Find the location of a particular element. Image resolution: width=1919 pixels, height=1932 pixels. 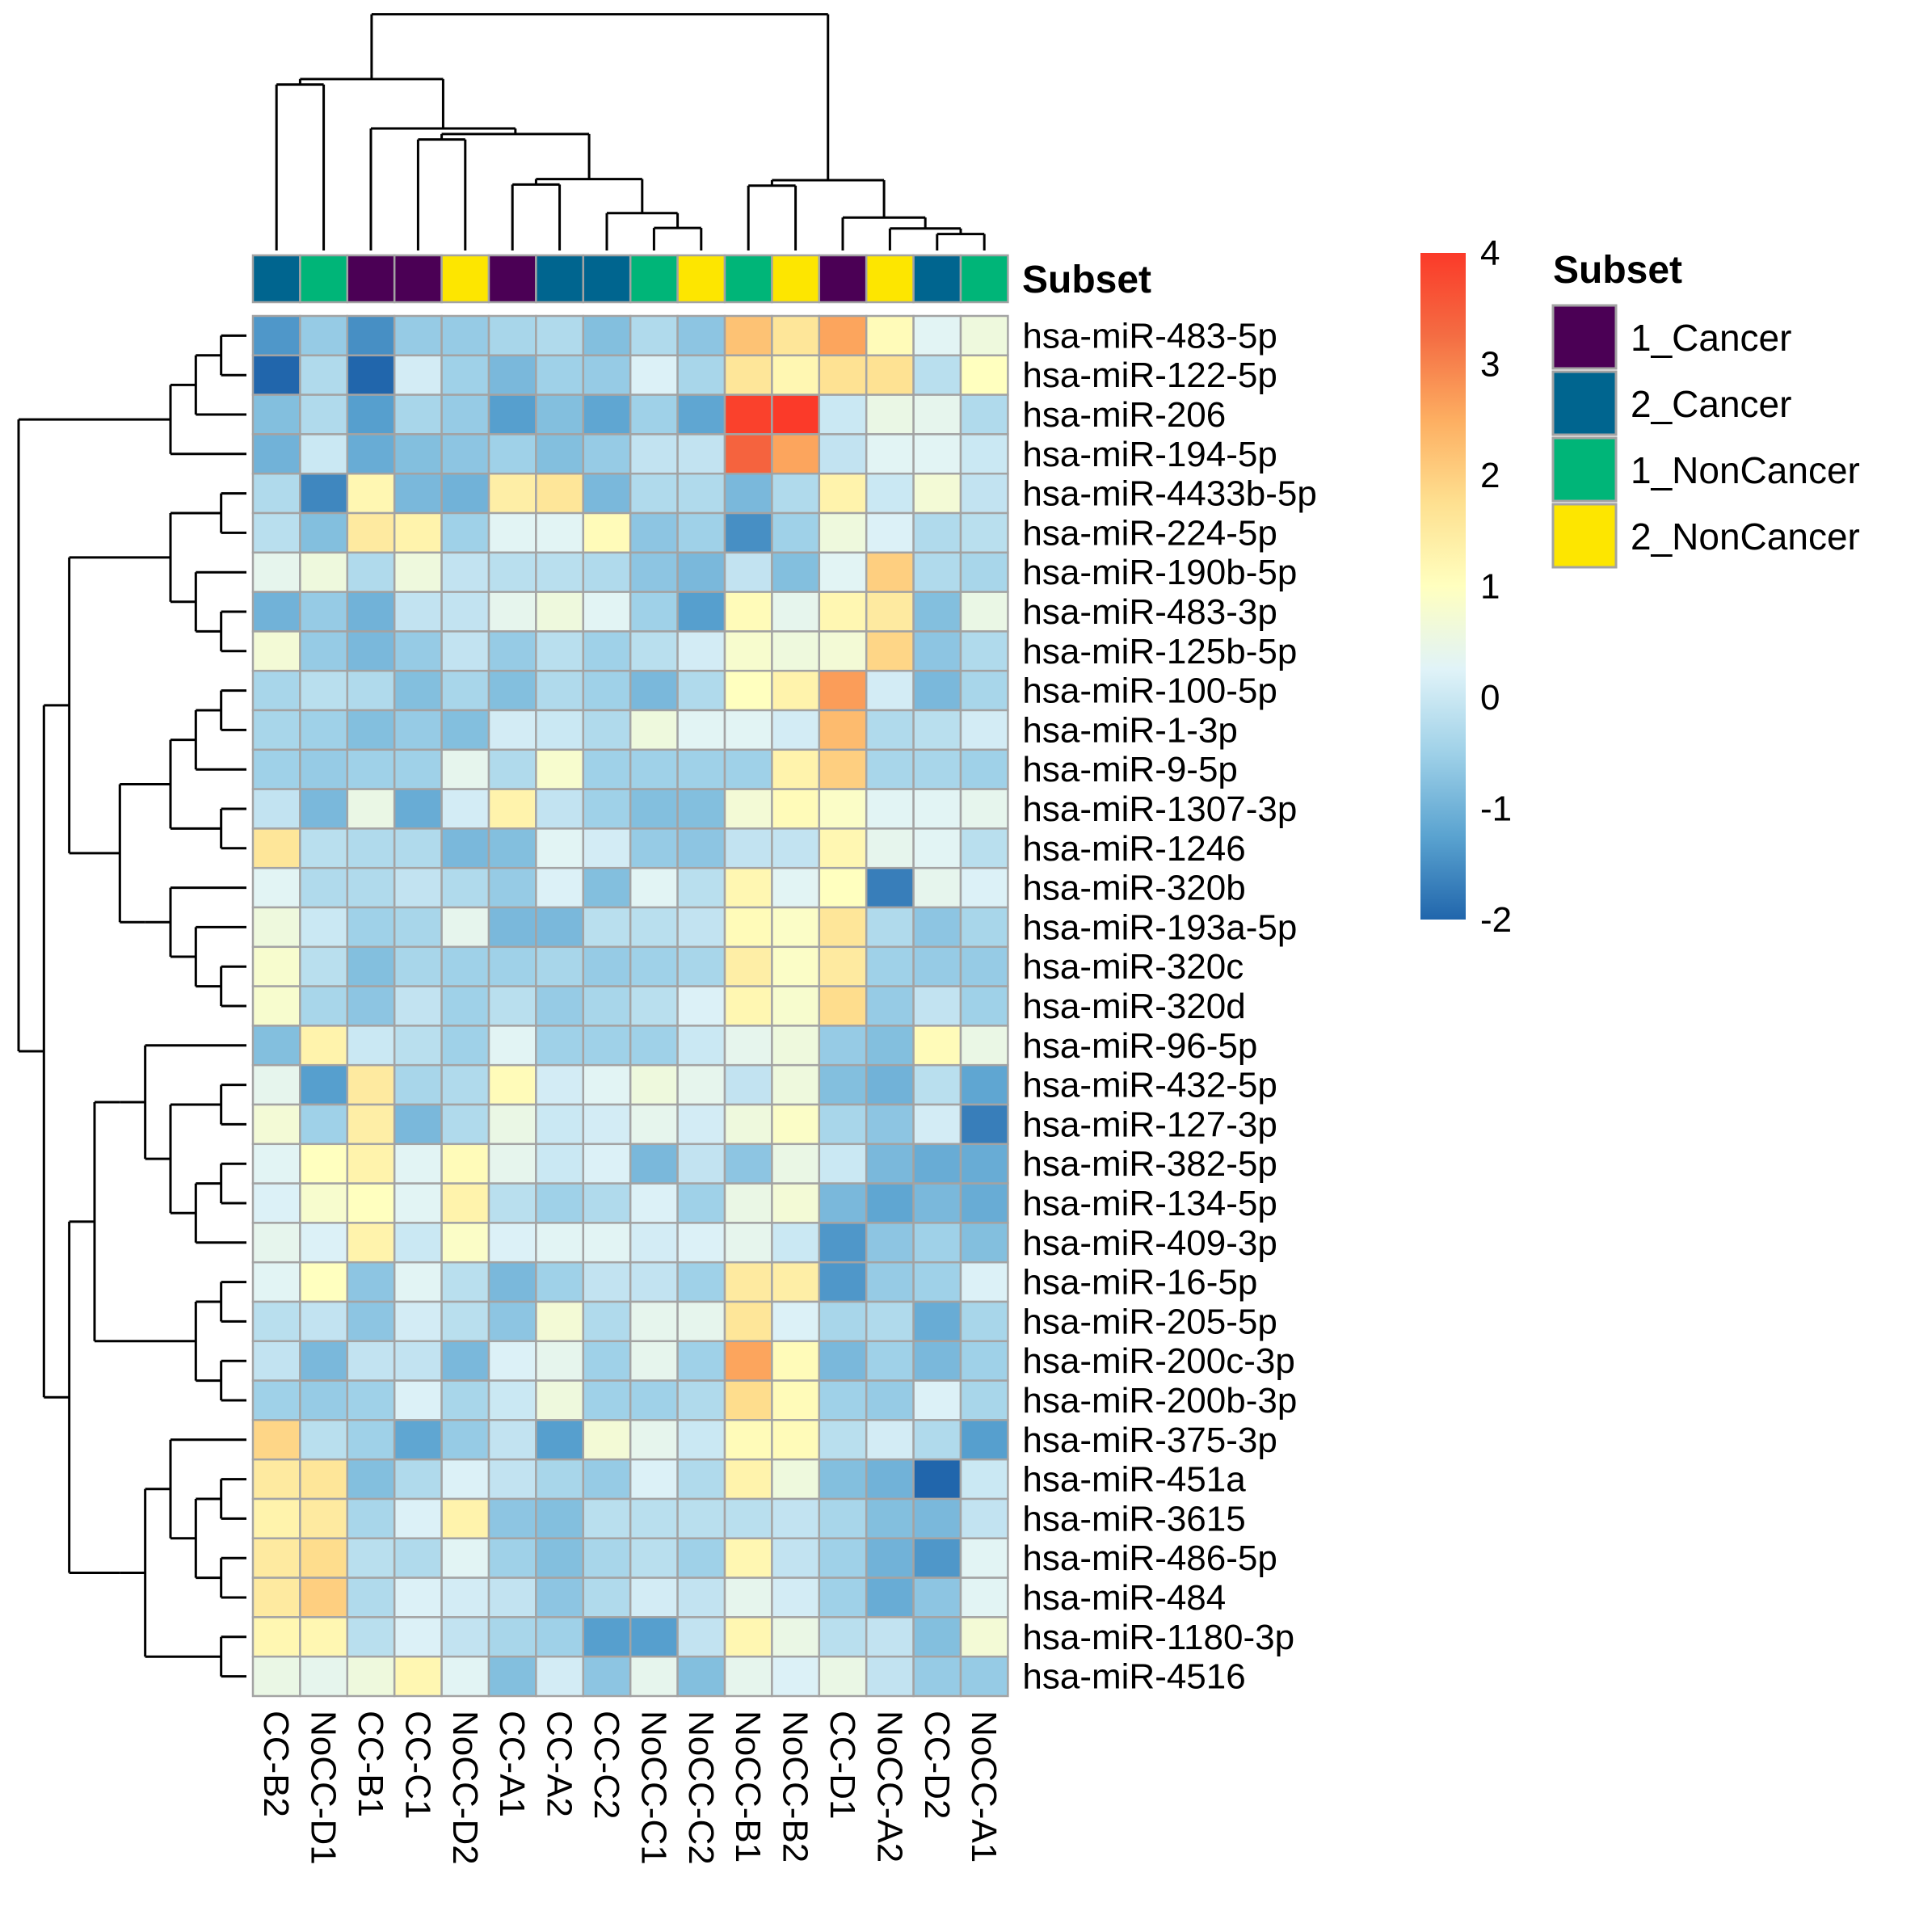

subset-annotation-bar is located at coordinates (630, 279).